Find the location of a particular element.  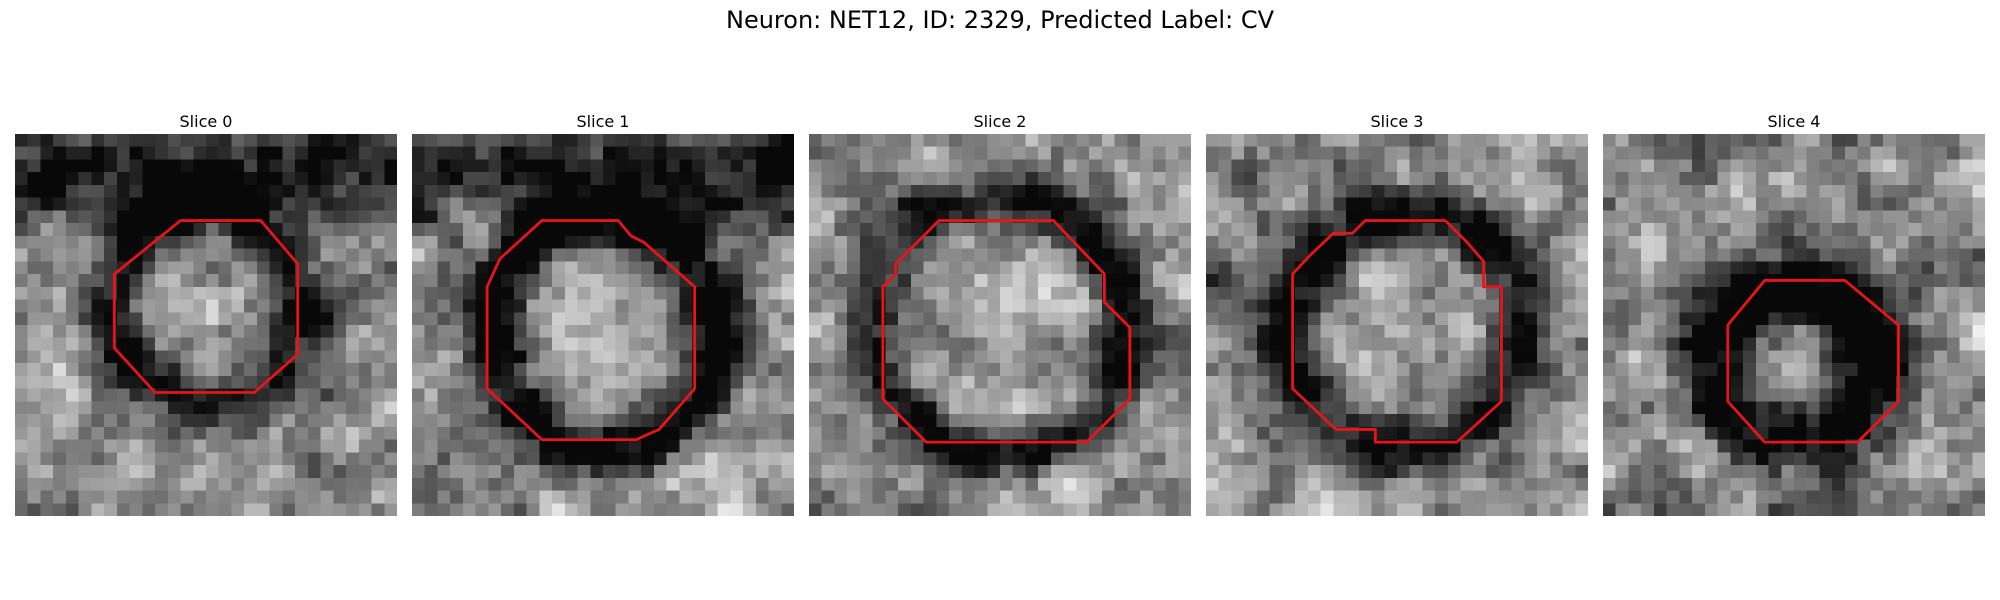

slice-panel: Slice 1 is located at coordinates (603, 314).